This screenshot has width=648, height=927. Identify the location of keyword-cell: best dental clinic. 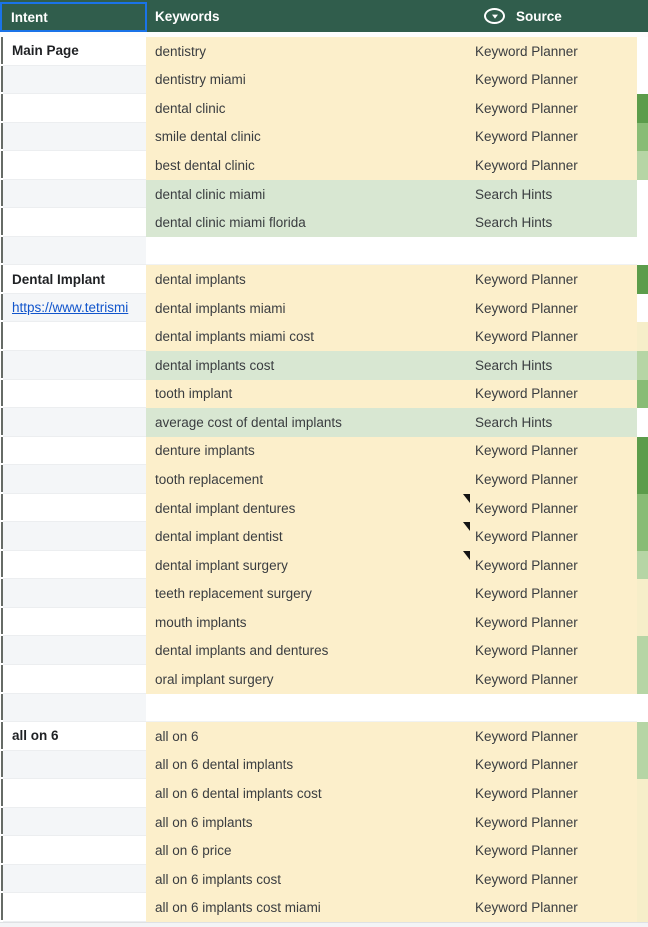
(305, 165).